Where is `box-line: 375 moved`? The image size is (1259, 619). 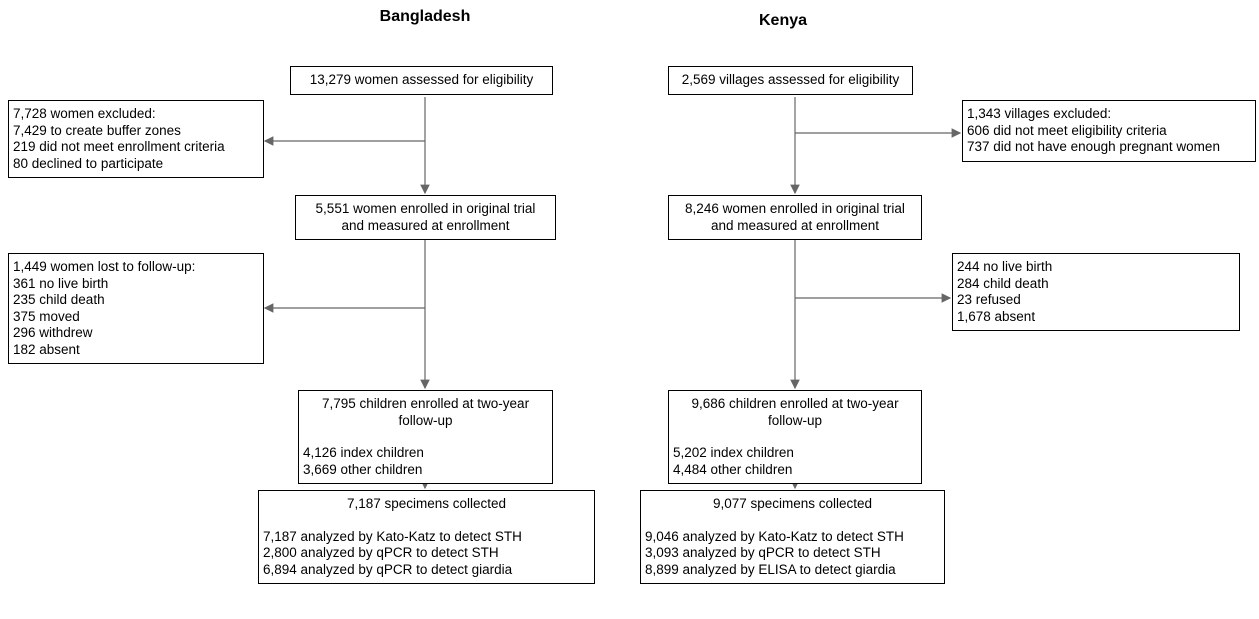
box-line: 375 moved is located at coordinates (46, 316).